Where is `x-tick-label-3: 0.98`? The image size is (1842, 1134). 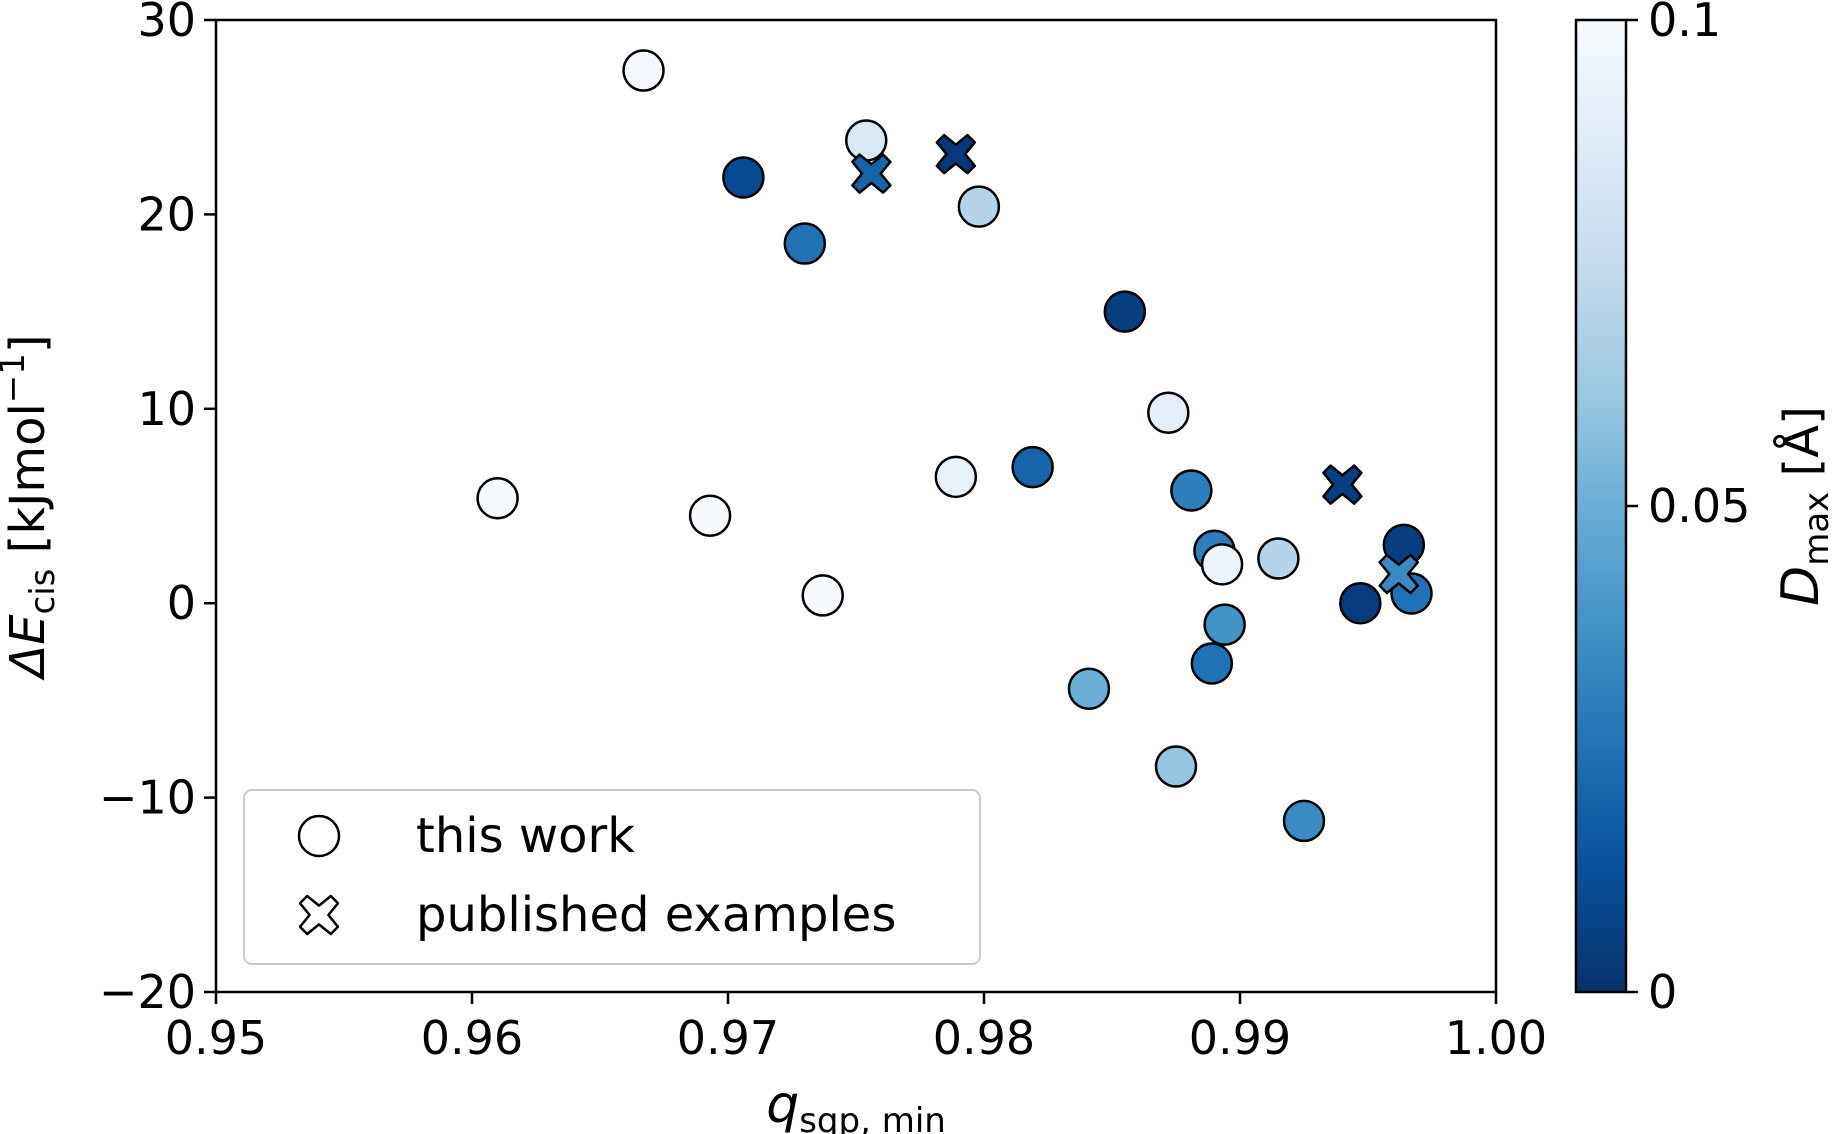 x-tick-label-3: 0.98 is located at coordinates (984, 1038).